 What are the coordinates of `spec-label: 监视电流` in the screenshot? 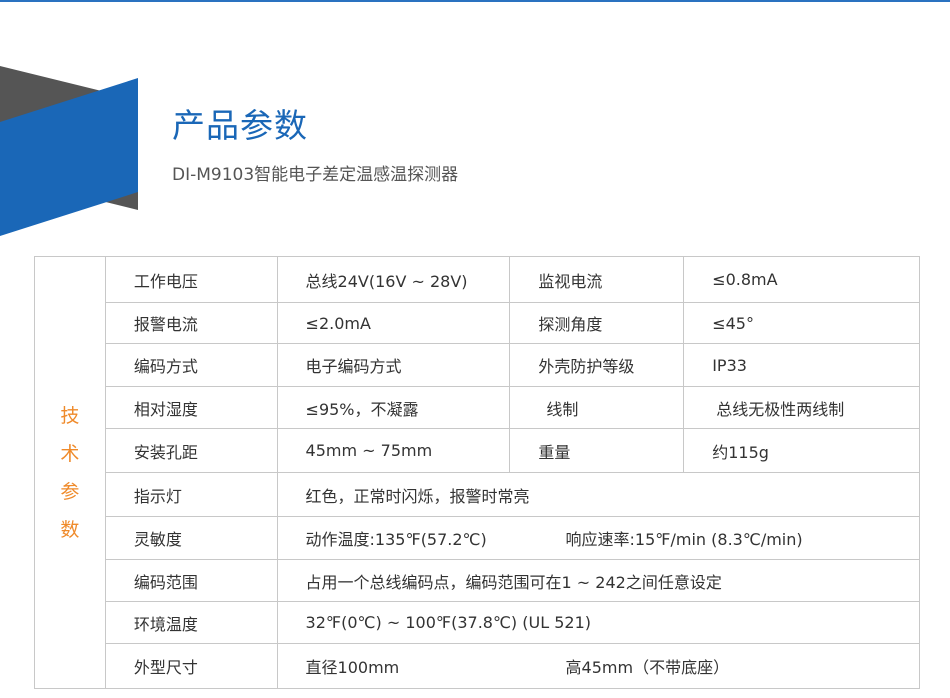 It's located at (597, 279).